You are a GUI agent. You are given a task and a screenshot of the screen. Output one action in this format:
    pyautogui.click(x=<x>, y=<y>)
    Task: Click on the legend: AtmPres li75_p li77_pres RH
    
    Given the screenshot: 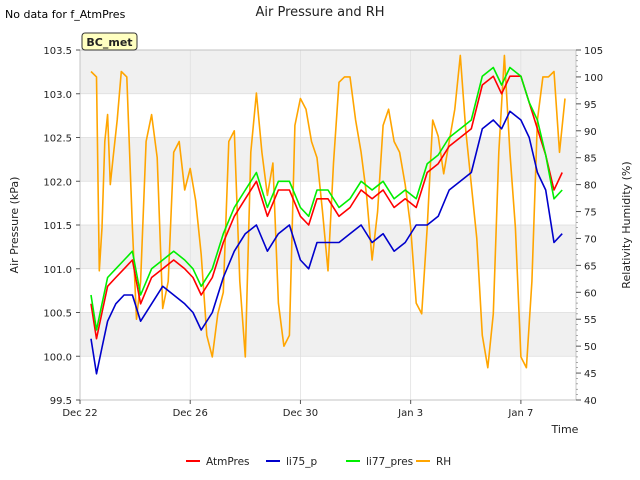 What is the action you would take?
    pyautogui.click(x=318, y=462)
    